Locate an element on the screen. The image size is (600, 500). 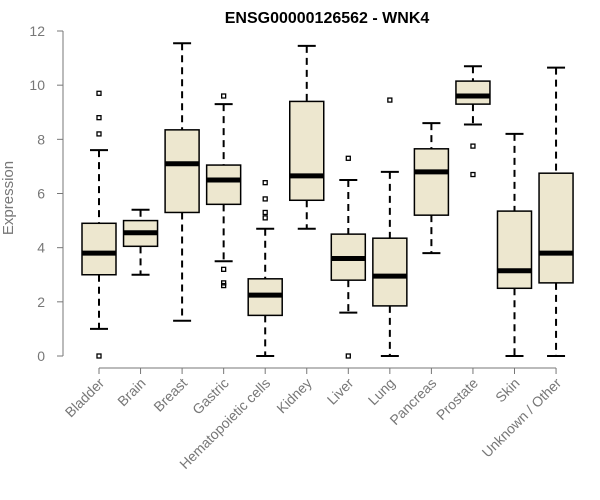
y-tick-label: 12 is located at coordinates (37, 31).